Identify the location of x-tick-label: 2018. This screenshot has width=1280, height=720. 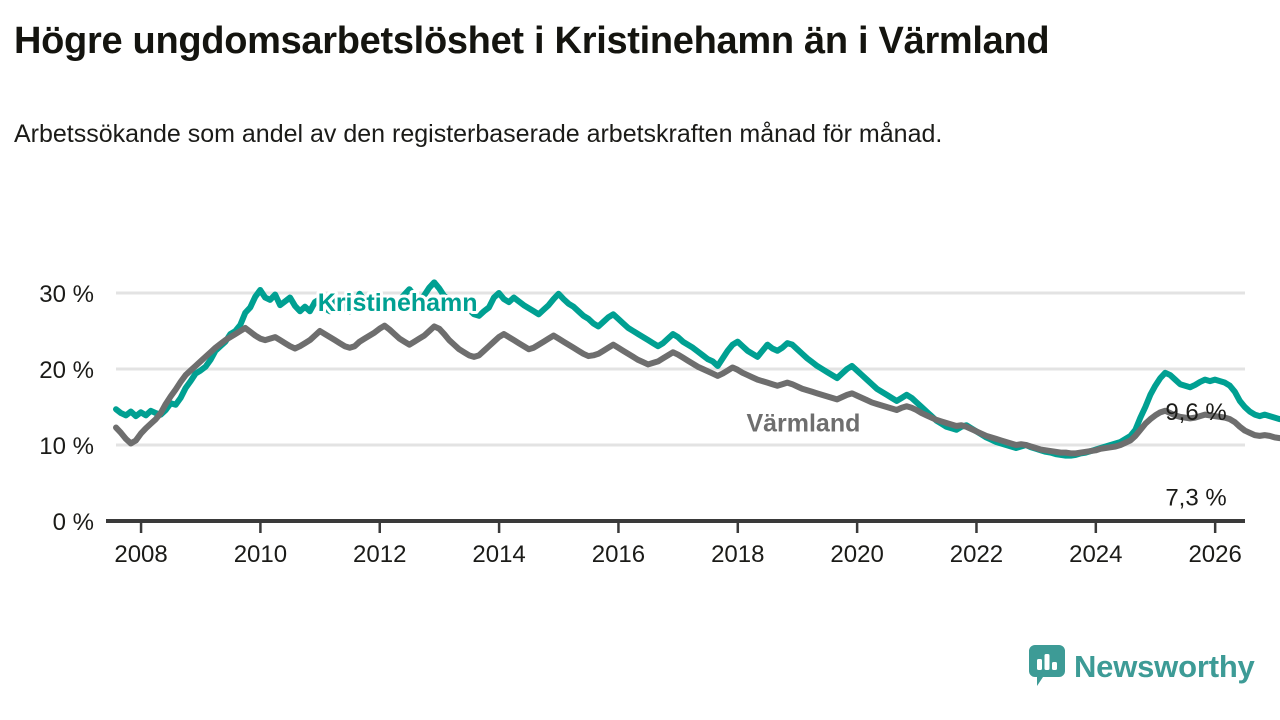
(737, 554).